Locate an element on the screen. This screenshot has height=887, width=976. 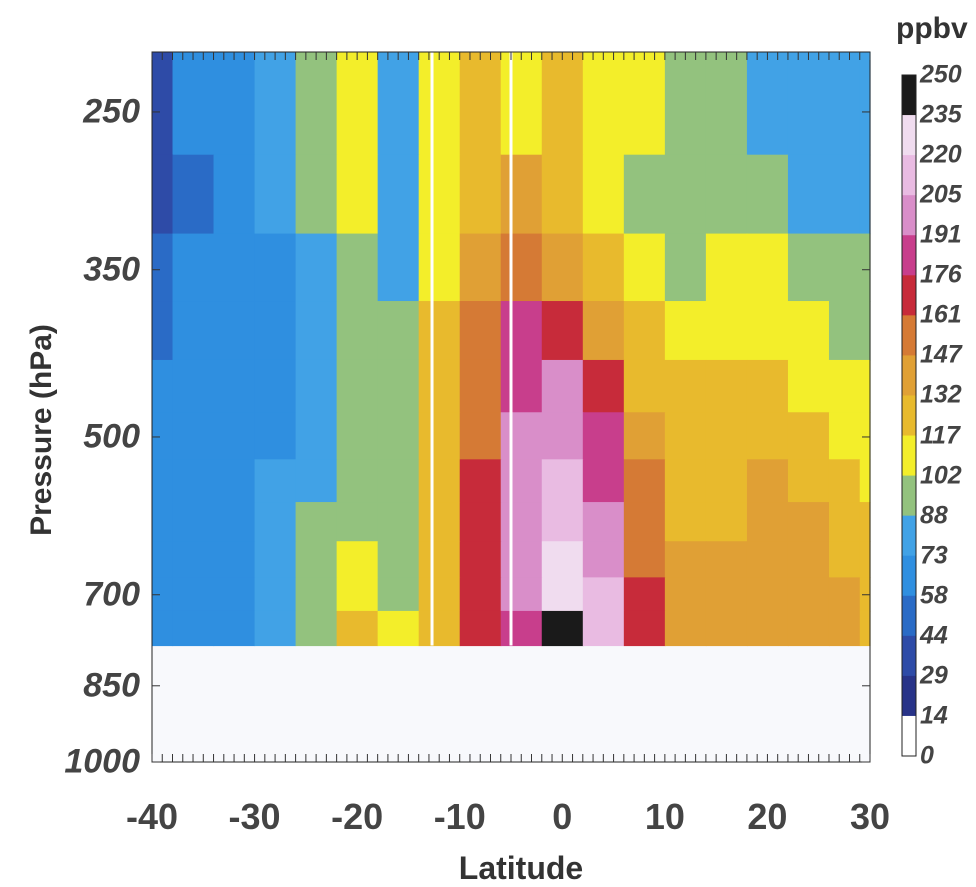
colorbar-tick-label: 147 is located at coordinates (941, 354).